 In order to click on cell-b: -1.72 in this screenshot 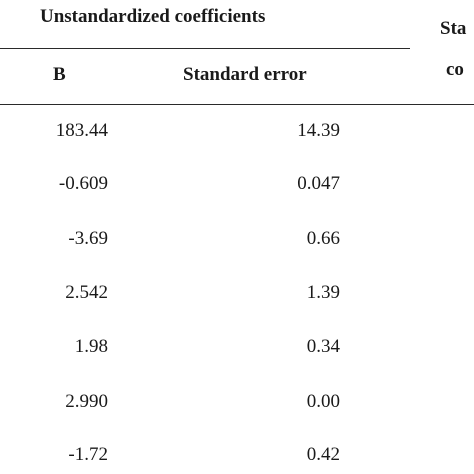, I will do `click(88, 454)`.